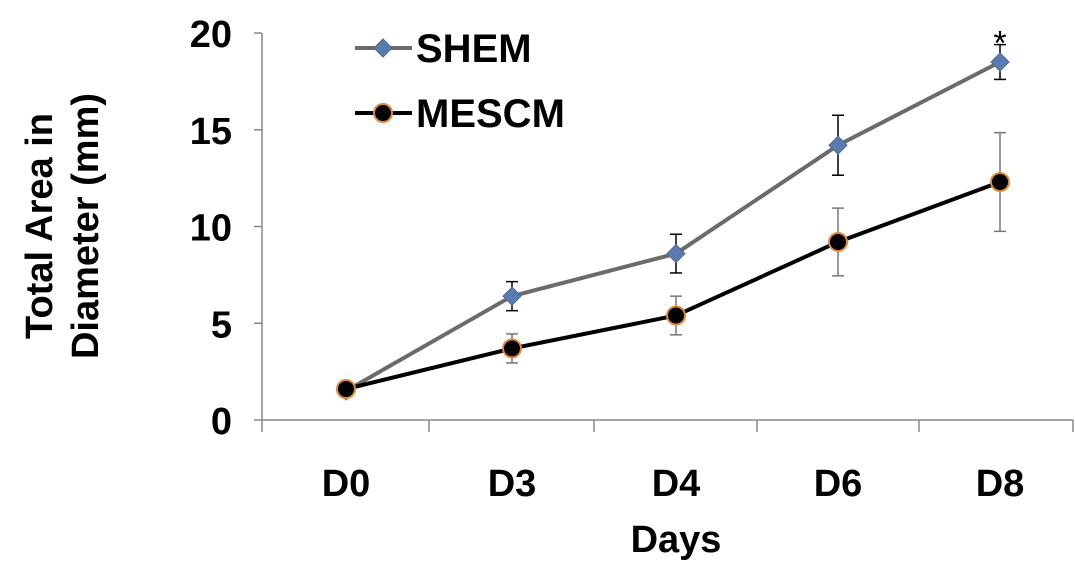  What do you see at coordinates (211, 35) in the screenshot?
I see `y-tick-label: 20` at bounding box center [211, 35].